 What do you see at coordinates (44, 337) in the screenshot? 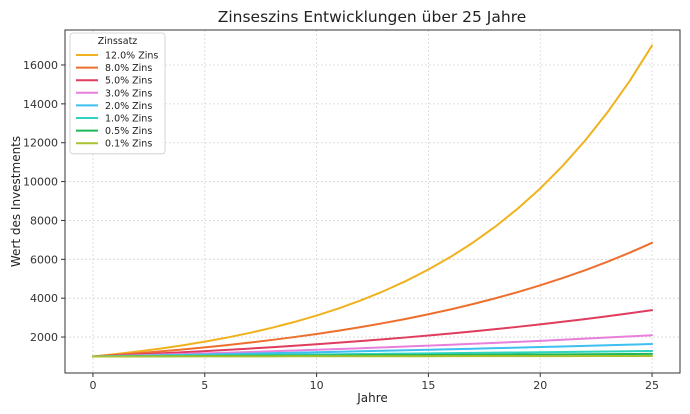
I see `y-tick-label: 2000` at bounding box center [44, 337].